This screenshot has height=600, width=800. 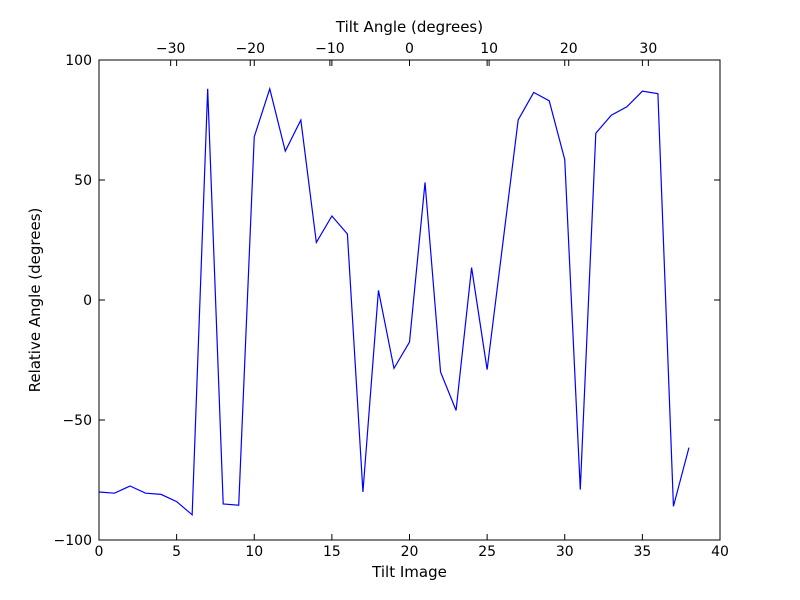 What do you see at coordinates (487, 552) in the screenshot?
I see `x-tick-label-5: 25` at bounding box center [487, 552].